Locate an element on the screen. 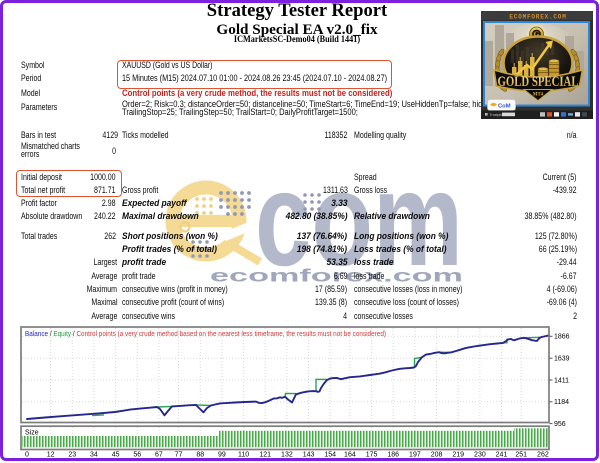 Image resolution: width=600 pixels, height=463 pixels. svg-text: 154 is located at coordinates (330, 455).